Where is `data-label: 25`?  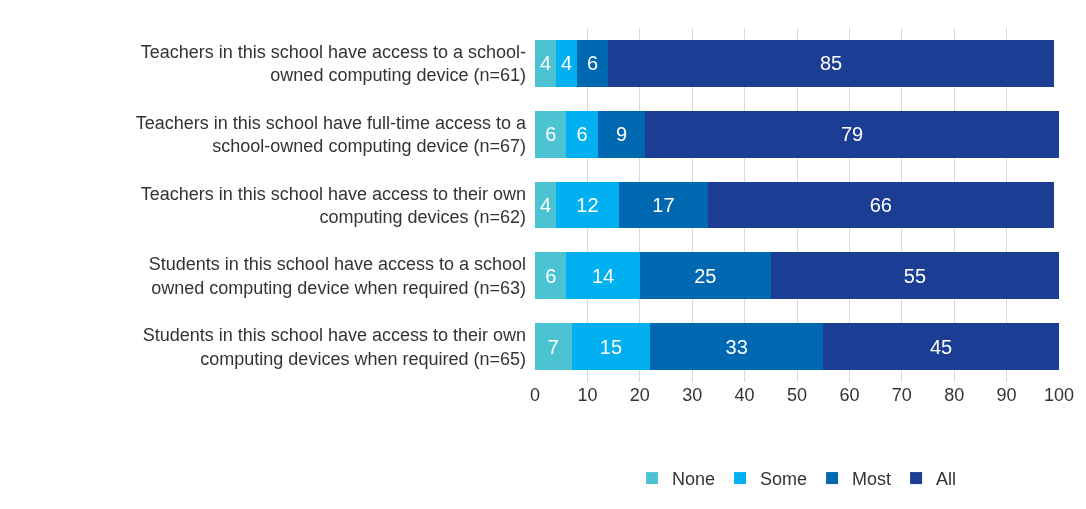
data-label: 25 is located at coordinates (705, 275).